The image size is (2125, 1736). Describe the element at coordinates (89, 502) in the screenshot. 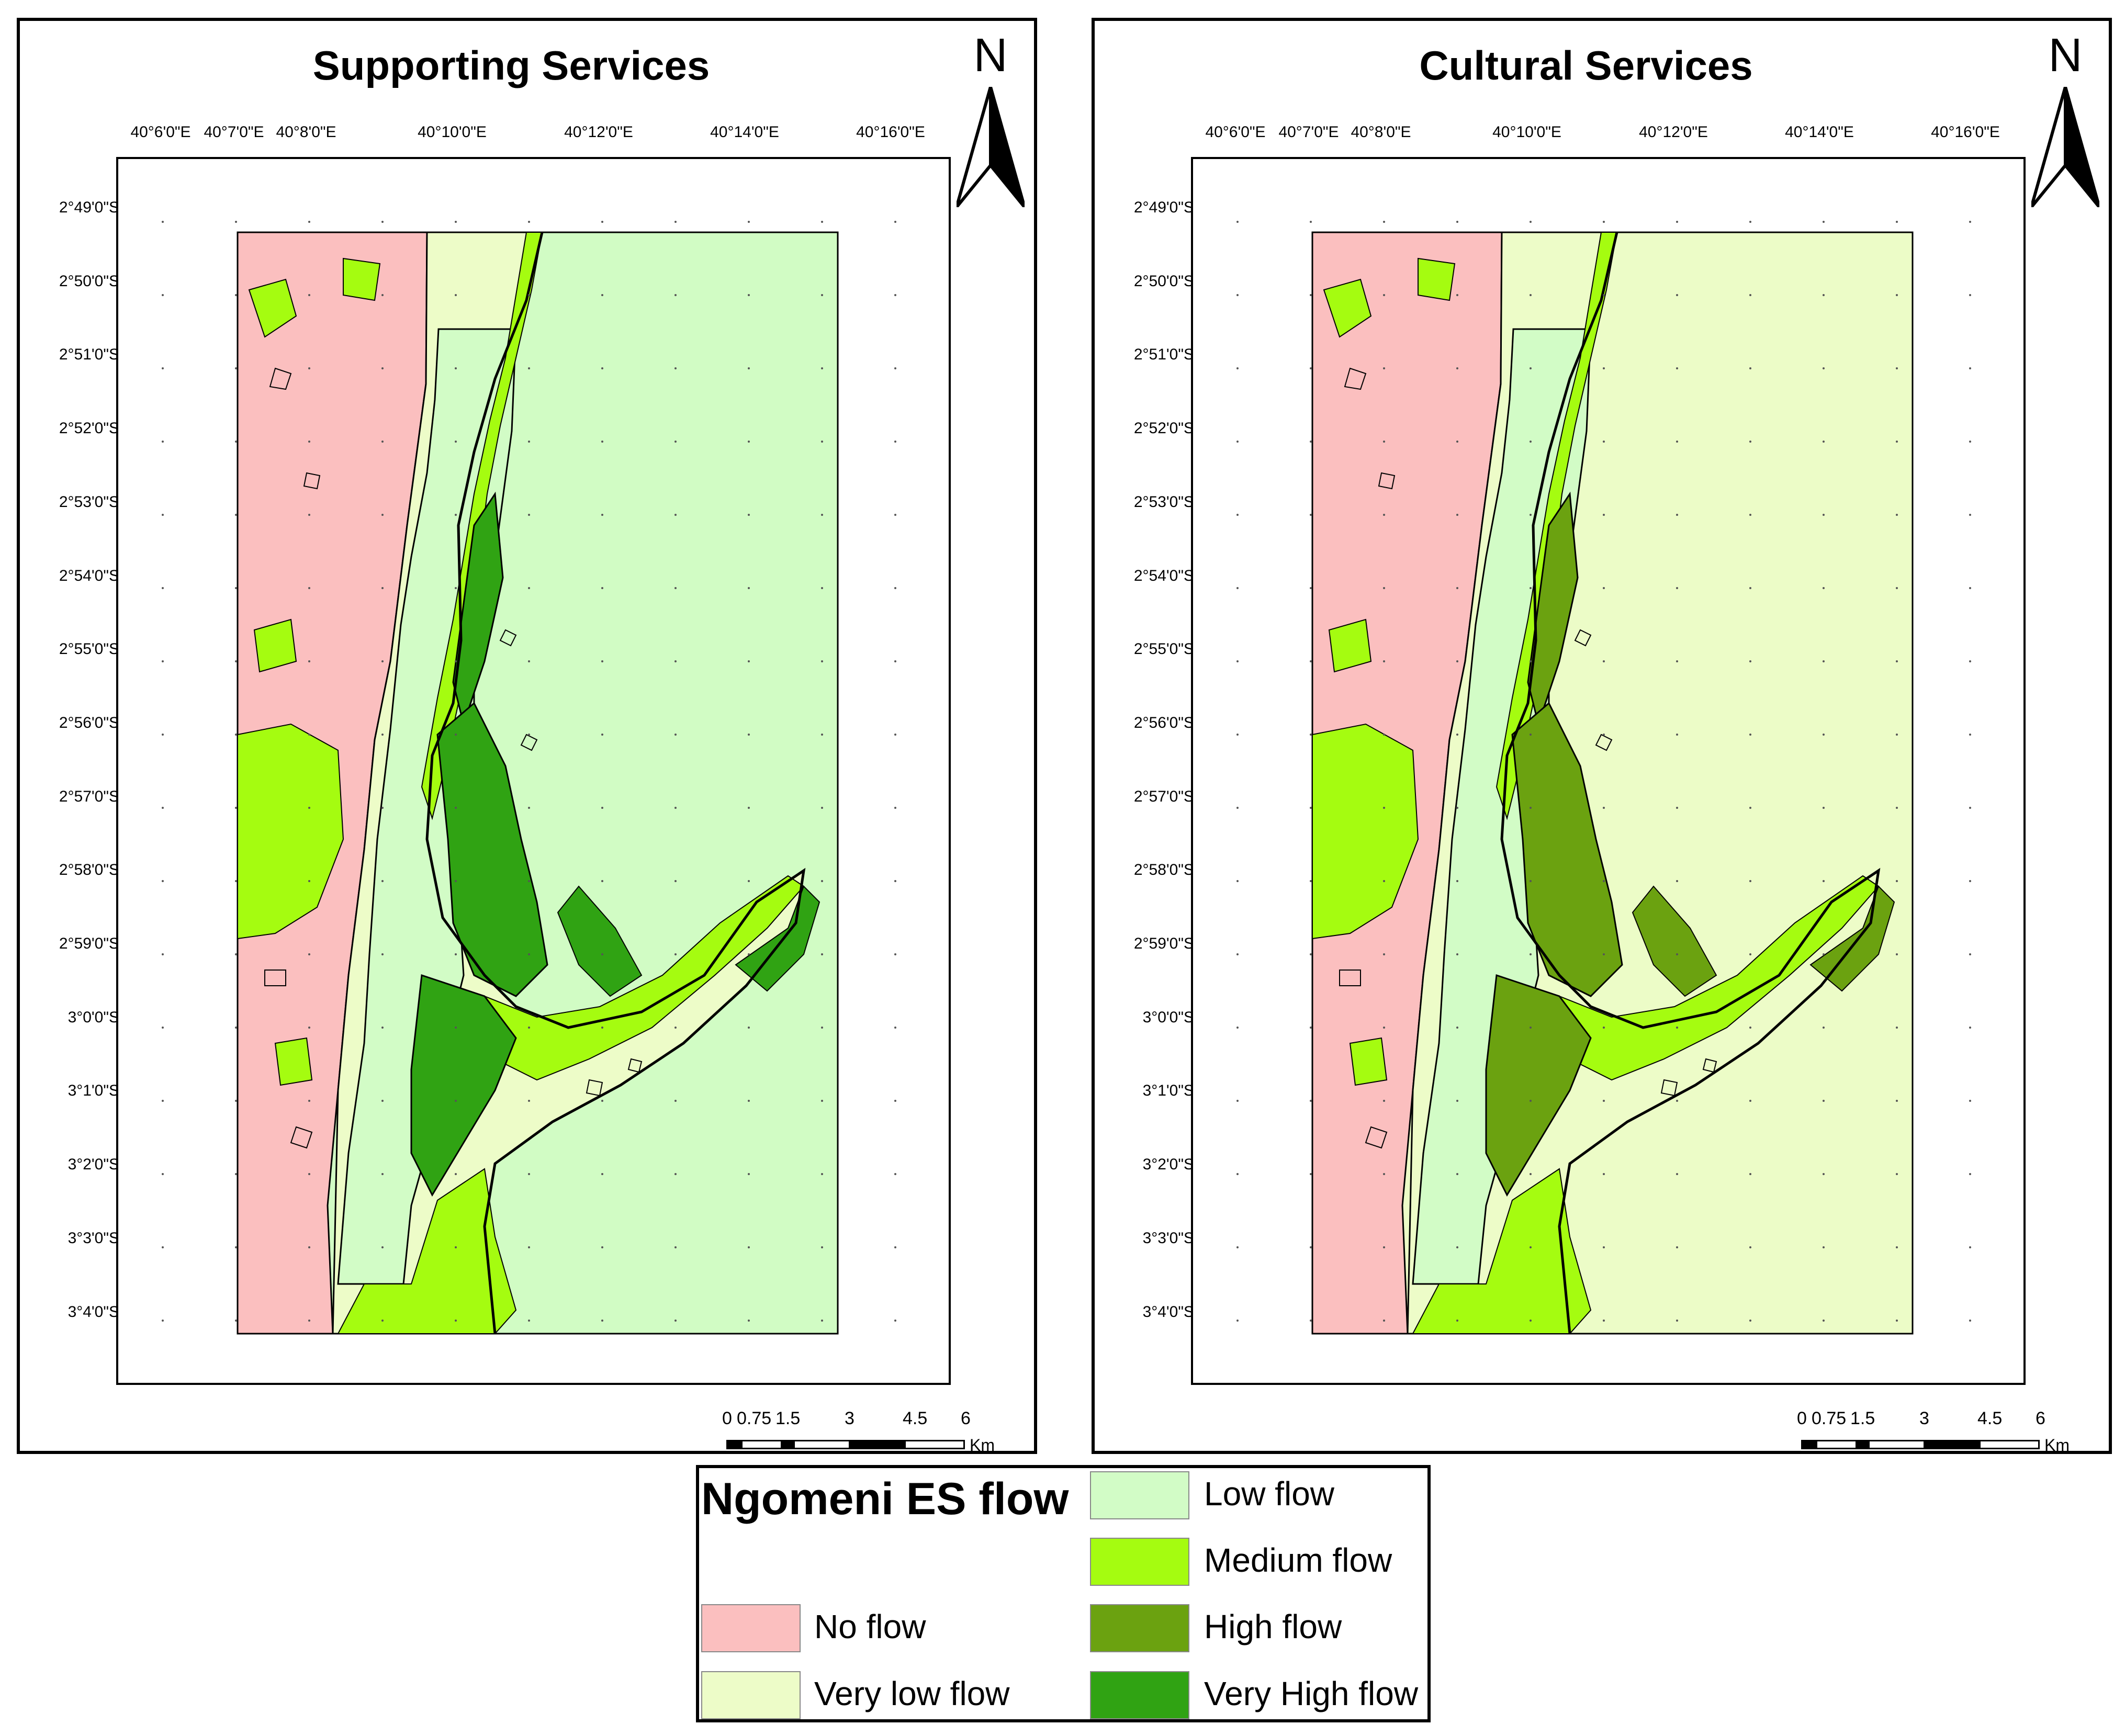

I see `latitude-tick-label: 2°53'0"S` at that location.